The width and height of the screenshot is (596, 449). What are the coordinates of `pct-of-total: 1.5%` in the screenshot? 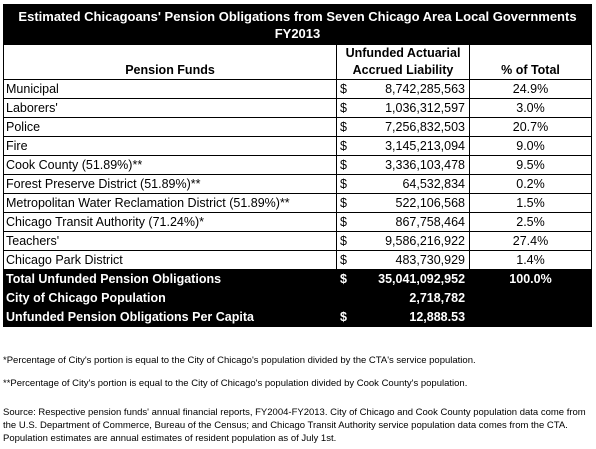 It's located at (530, 203).